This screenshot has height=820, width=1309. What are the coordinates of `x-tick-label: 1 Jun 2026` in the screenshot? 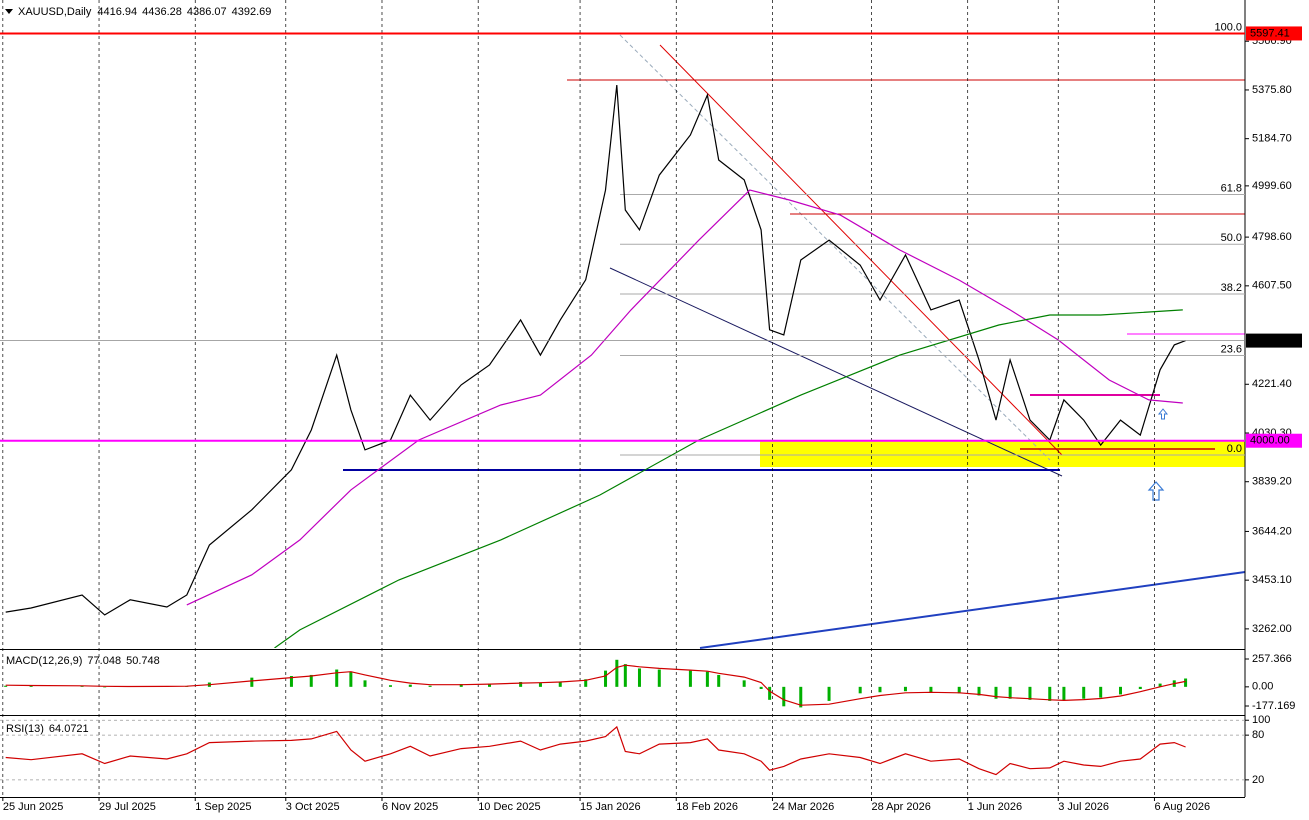 It's located at (995, 807).